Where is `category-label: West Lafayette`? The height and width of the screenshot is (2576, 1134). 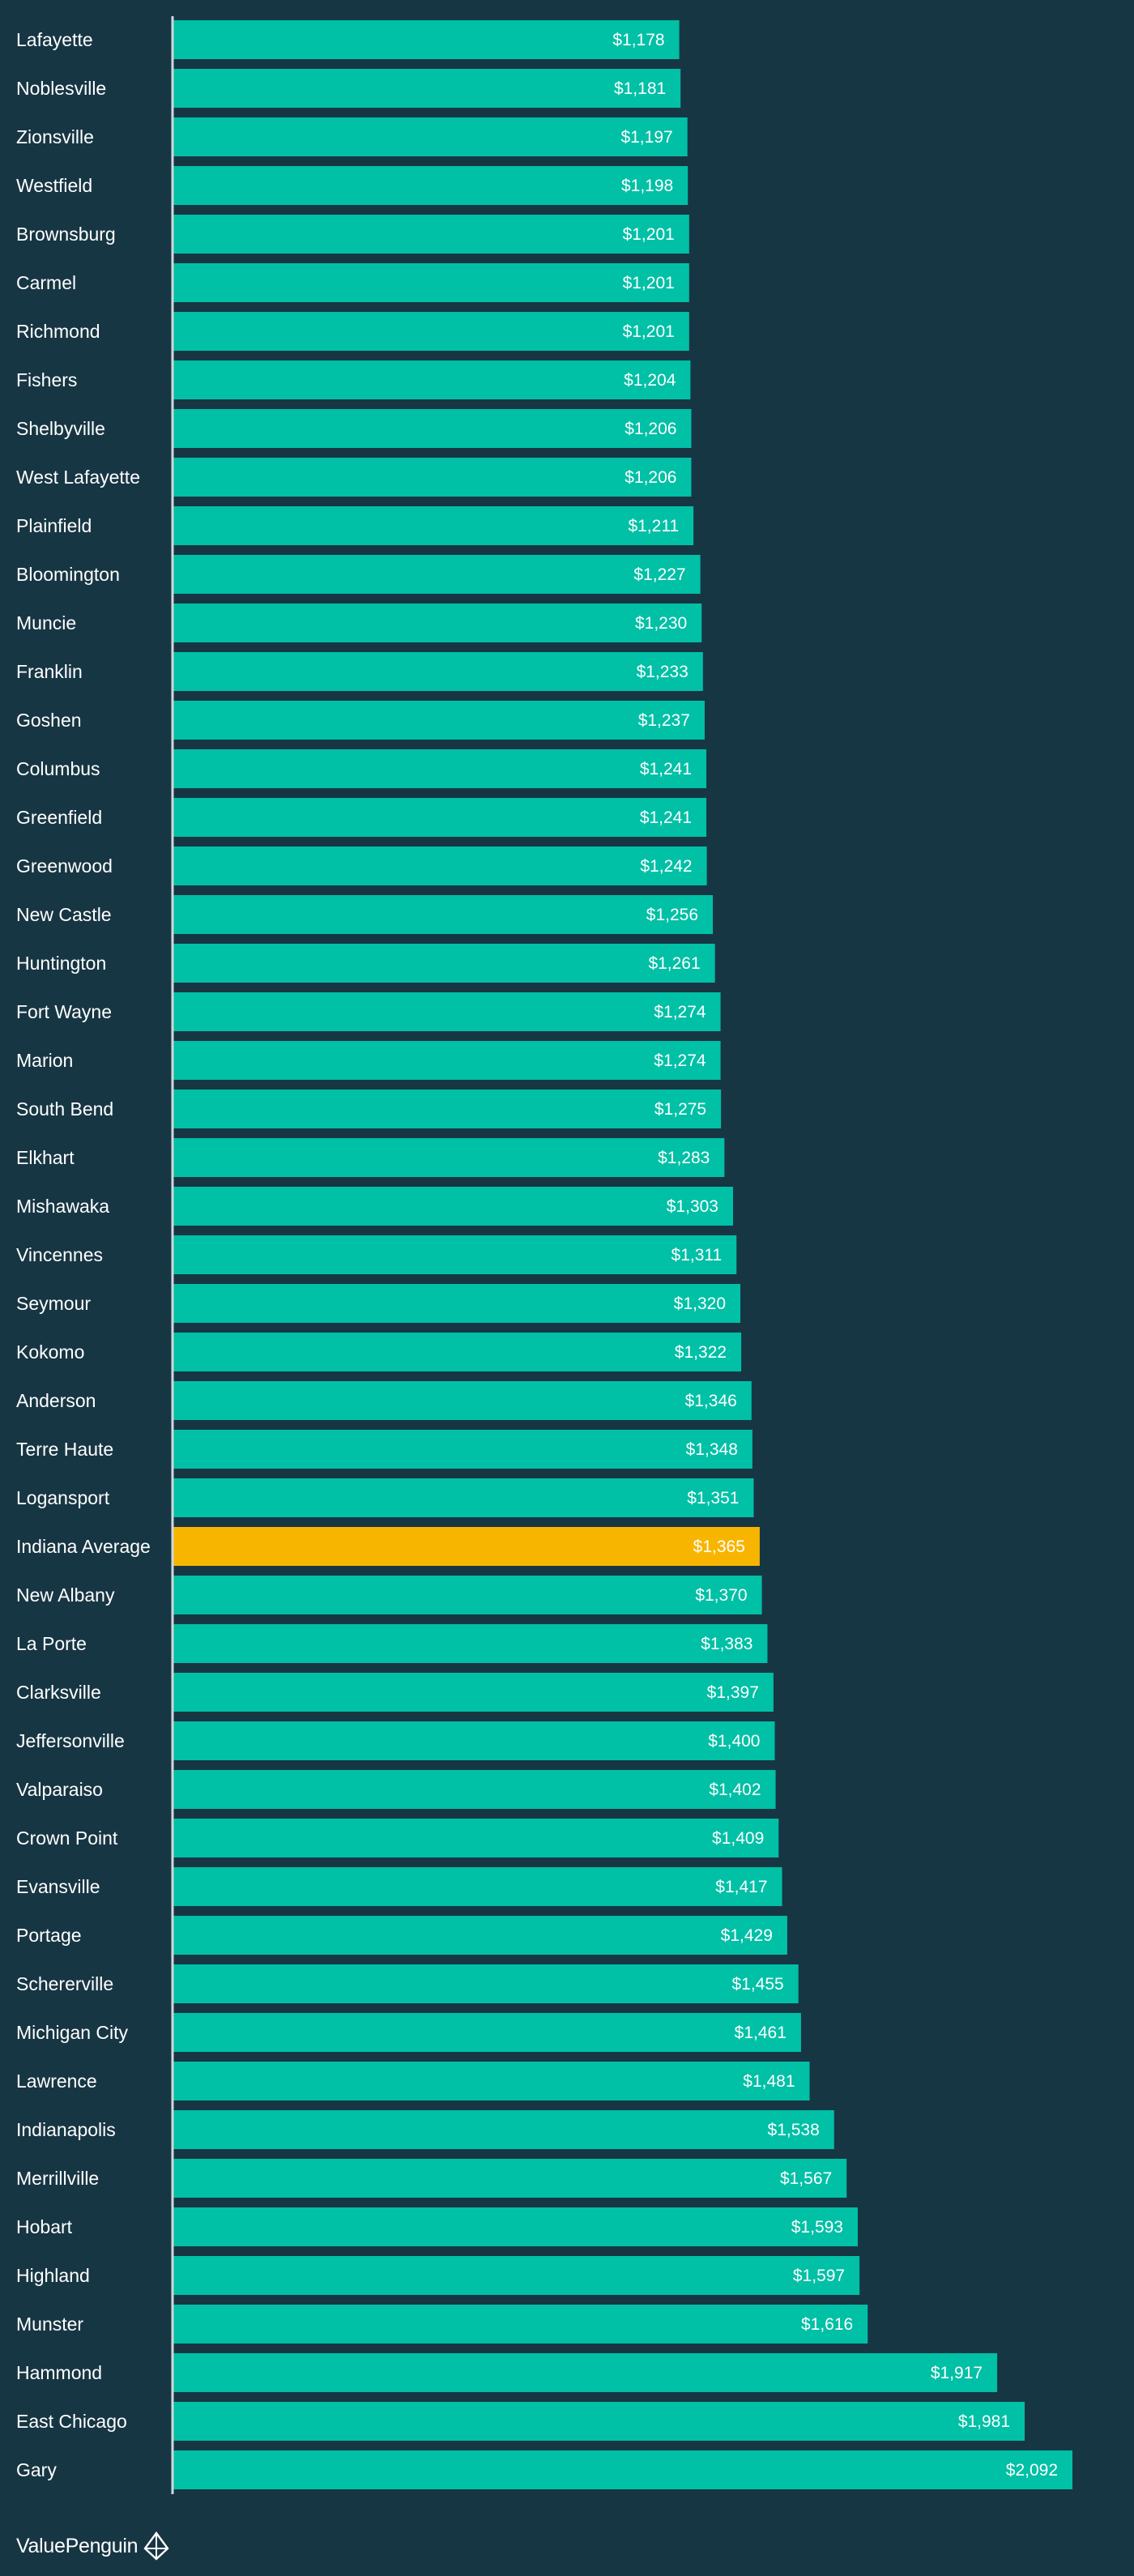 category-label: West Lafayette is located at coordinates (78, 478).